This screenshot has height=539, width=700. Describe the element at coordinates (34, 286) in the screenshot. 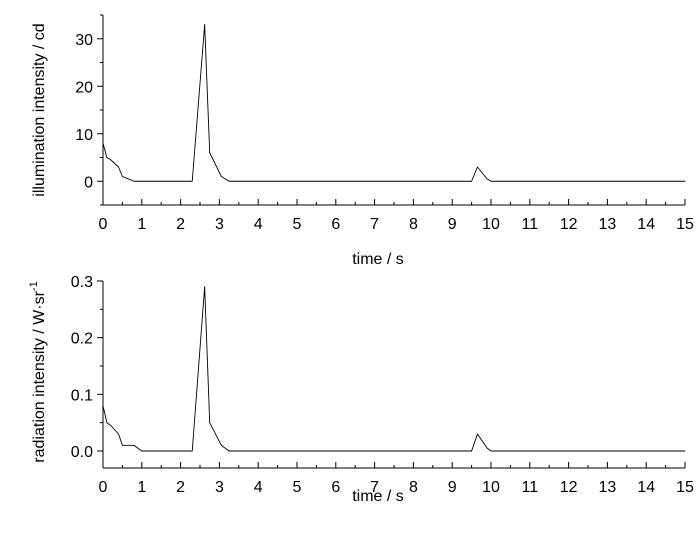

I see `radiation-y-axis-title-superscript: -1` at that location.